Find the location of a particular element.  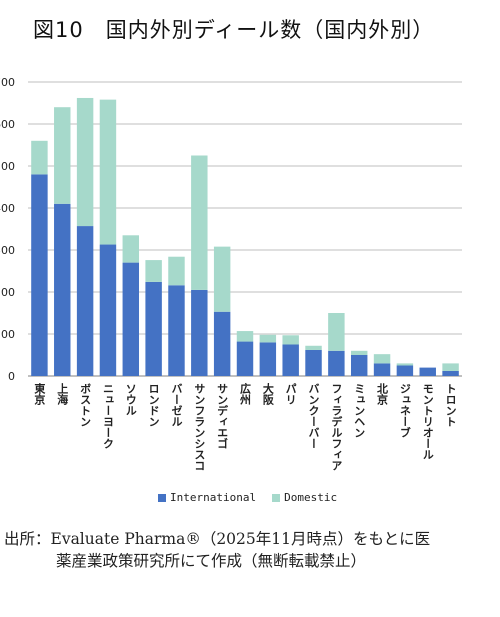

x-tick-label: ミュンヘン is located at coordinates (359, 410).